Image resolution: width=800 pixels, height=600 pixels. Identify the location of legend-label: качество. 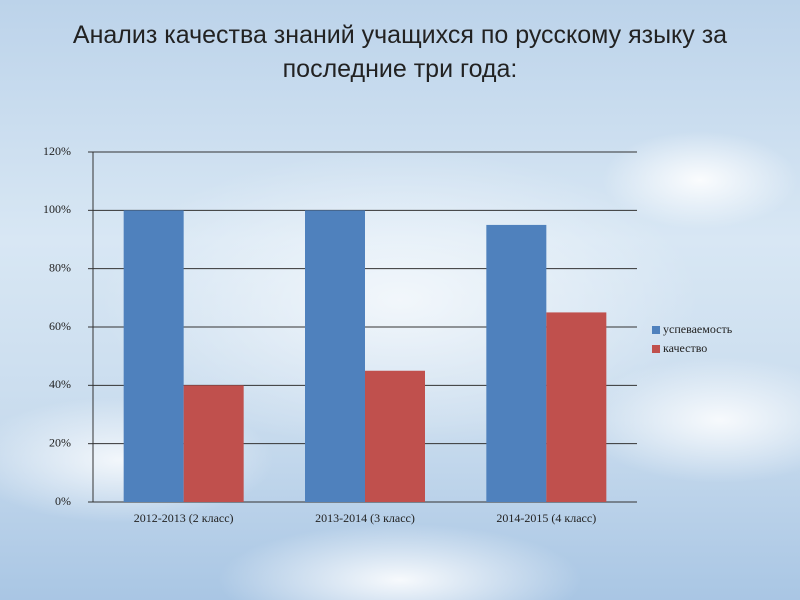
(685, 348).